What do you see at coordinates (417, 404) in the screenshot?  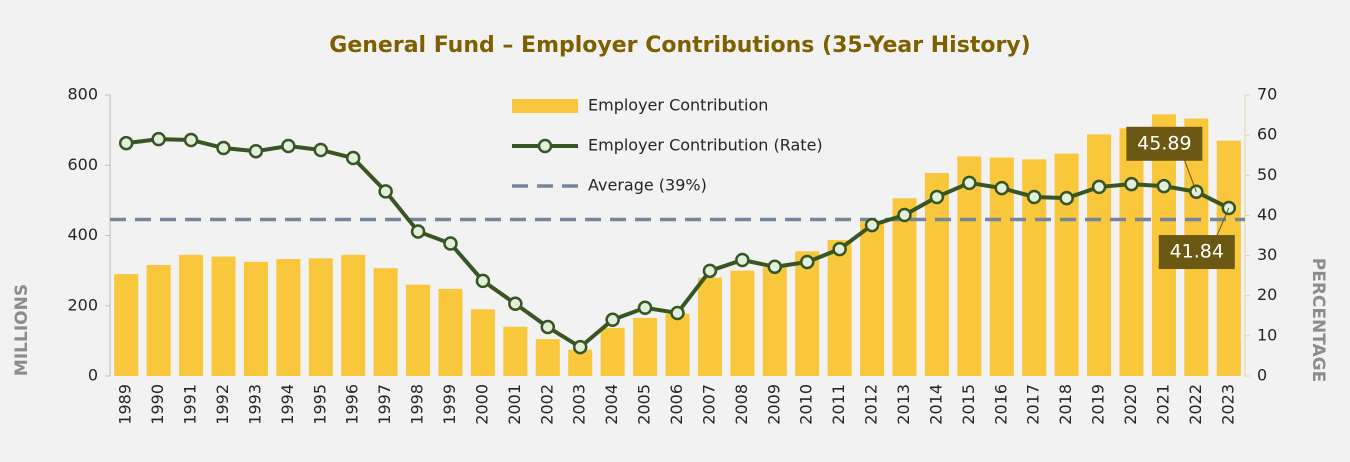 I see `x-tick-label: 1998` at bounding box center [417, 404].